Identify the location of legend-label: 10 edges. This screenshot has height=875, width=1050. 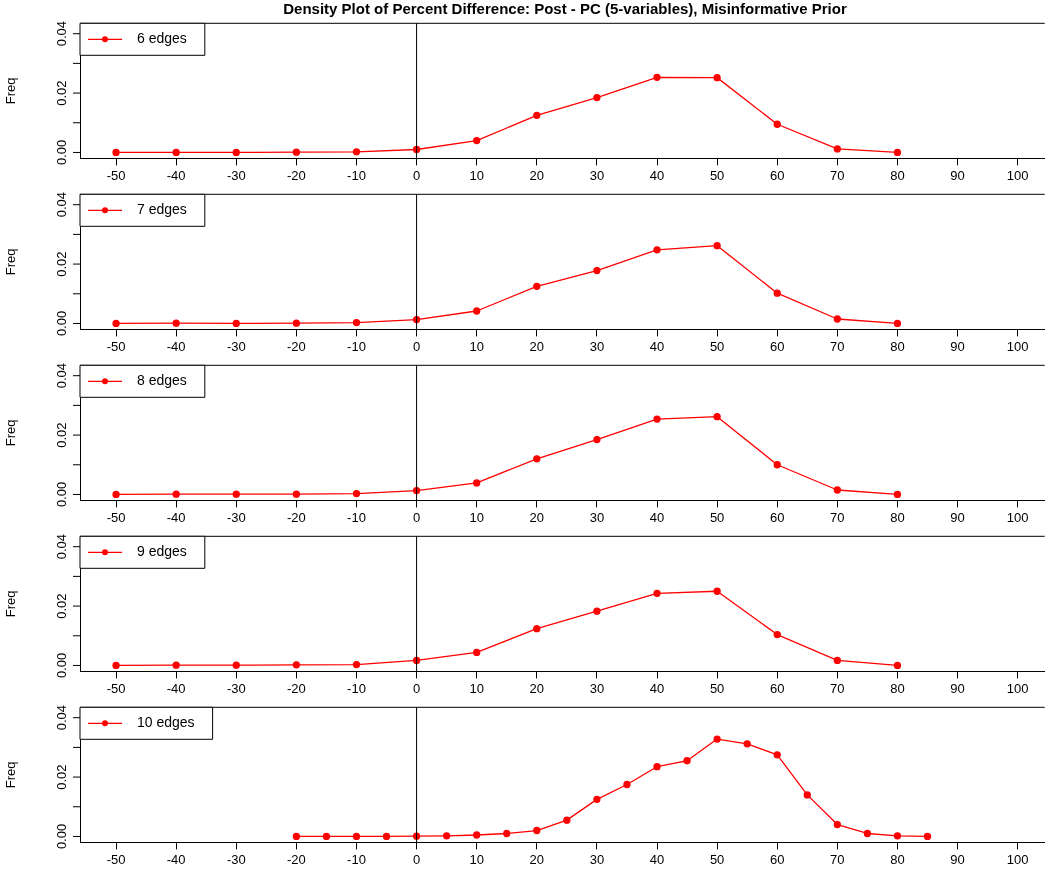
(166, 722).